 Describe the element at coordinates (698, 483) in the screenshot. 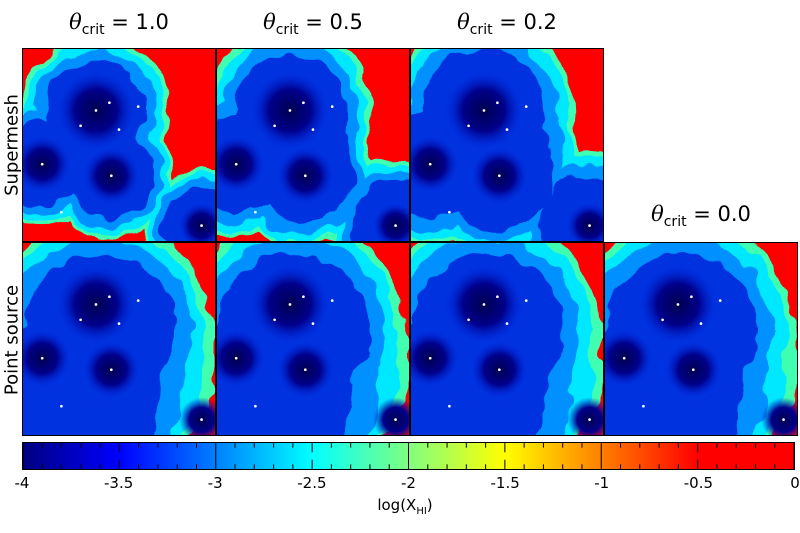

I see `colorbar-tick-label: -0.5` at that location.